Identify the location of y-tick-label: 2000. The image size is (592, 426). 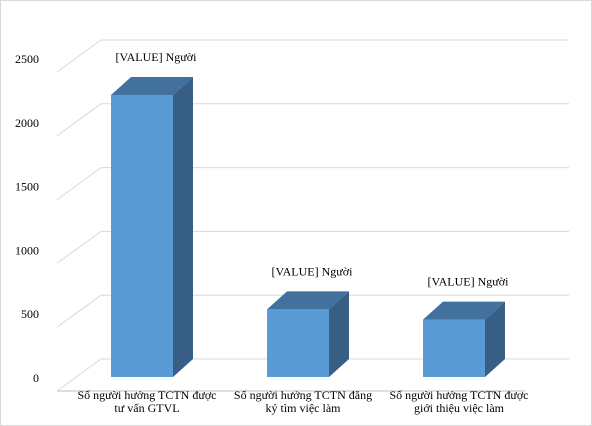
(27, 123).